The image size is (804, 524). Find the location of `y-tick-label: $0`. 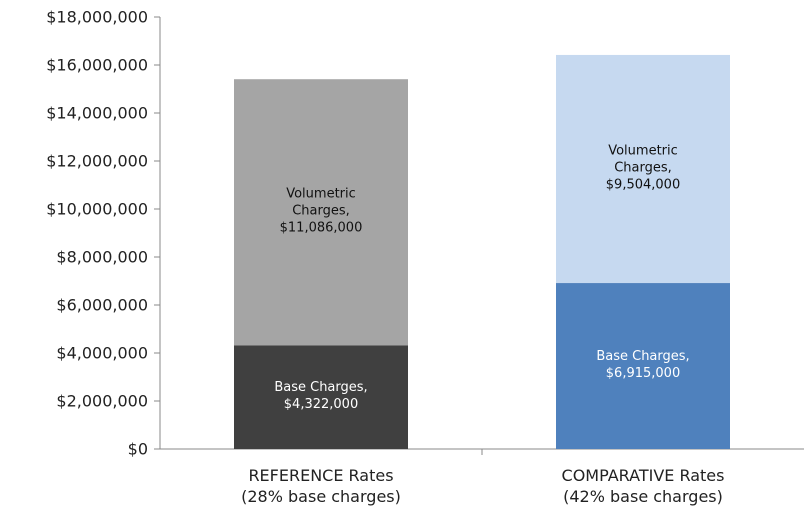

y-tick-label: $0 is located at coordinates (137, 449).